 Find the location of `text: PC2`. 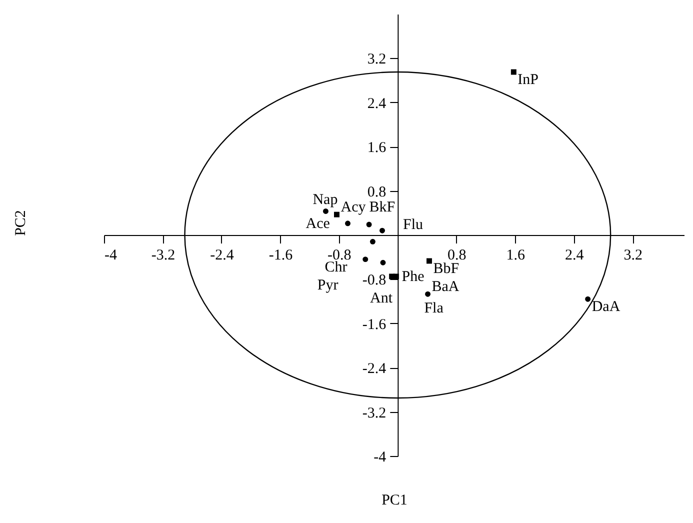

text: PC2 is located at coordinates (21, 223).